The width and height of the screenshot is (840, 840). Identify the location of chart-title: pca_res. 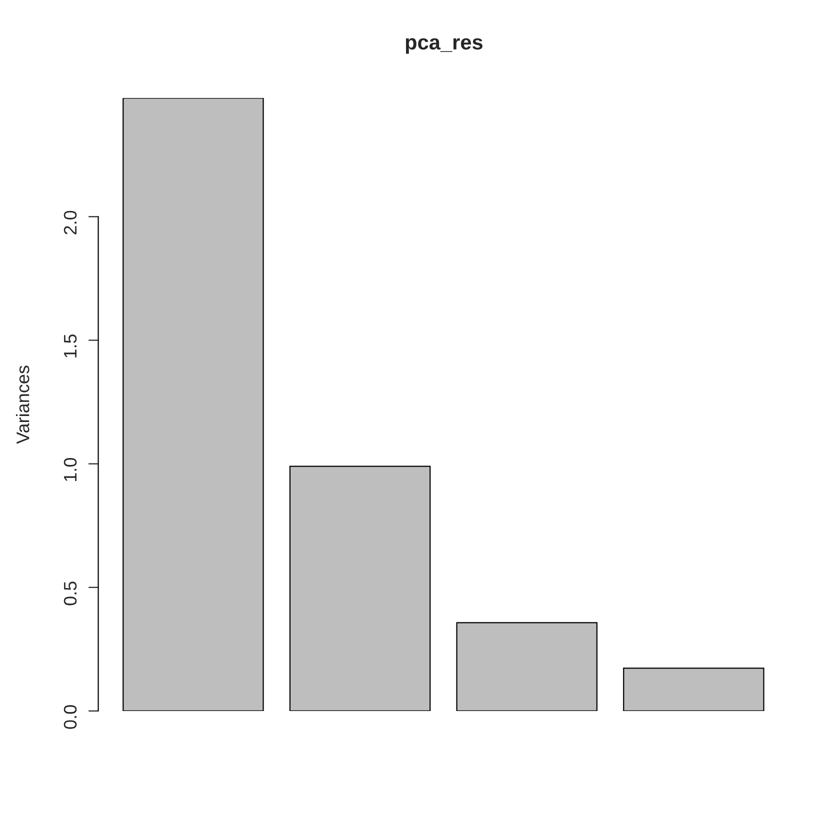
(444, 46).